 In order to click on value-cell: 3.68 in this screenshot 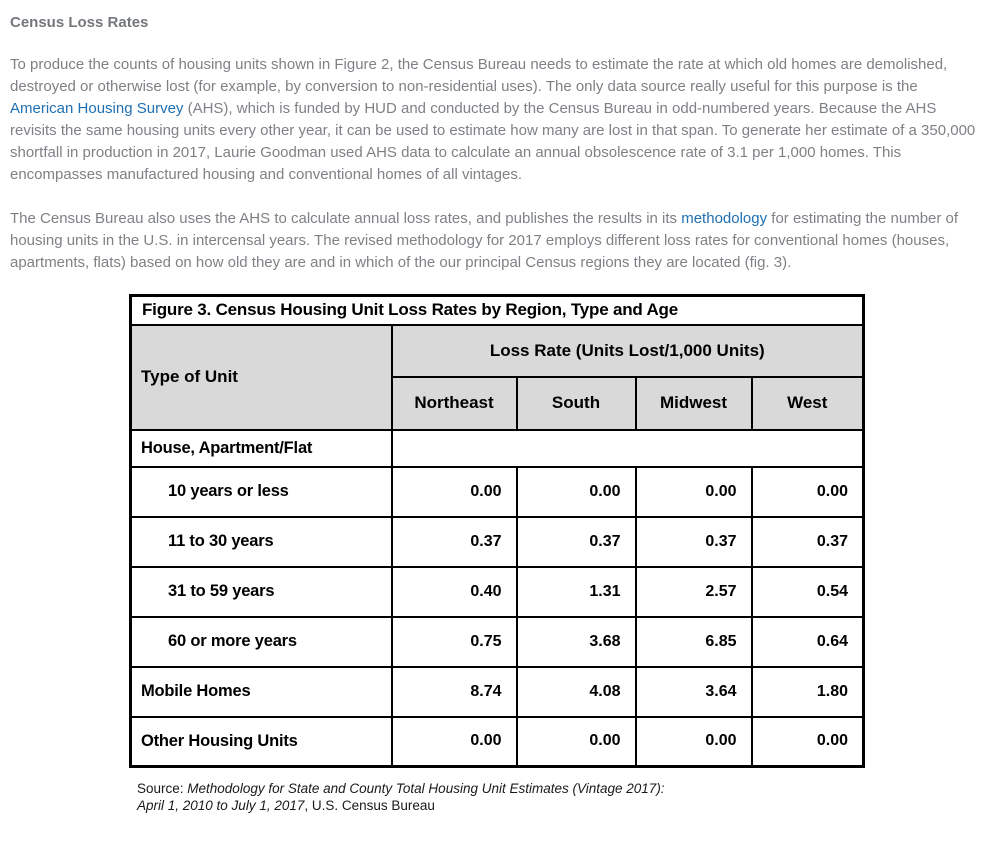, I will do `click(576, 641)`.